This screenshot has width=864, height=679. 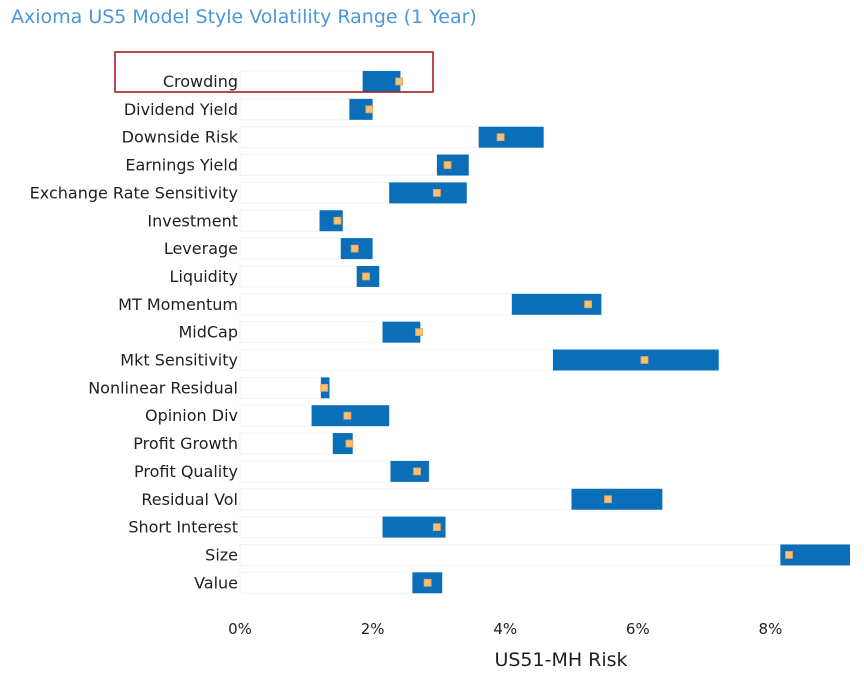 I want to click on marker-mt-momentum, so click(x=588, y=304).